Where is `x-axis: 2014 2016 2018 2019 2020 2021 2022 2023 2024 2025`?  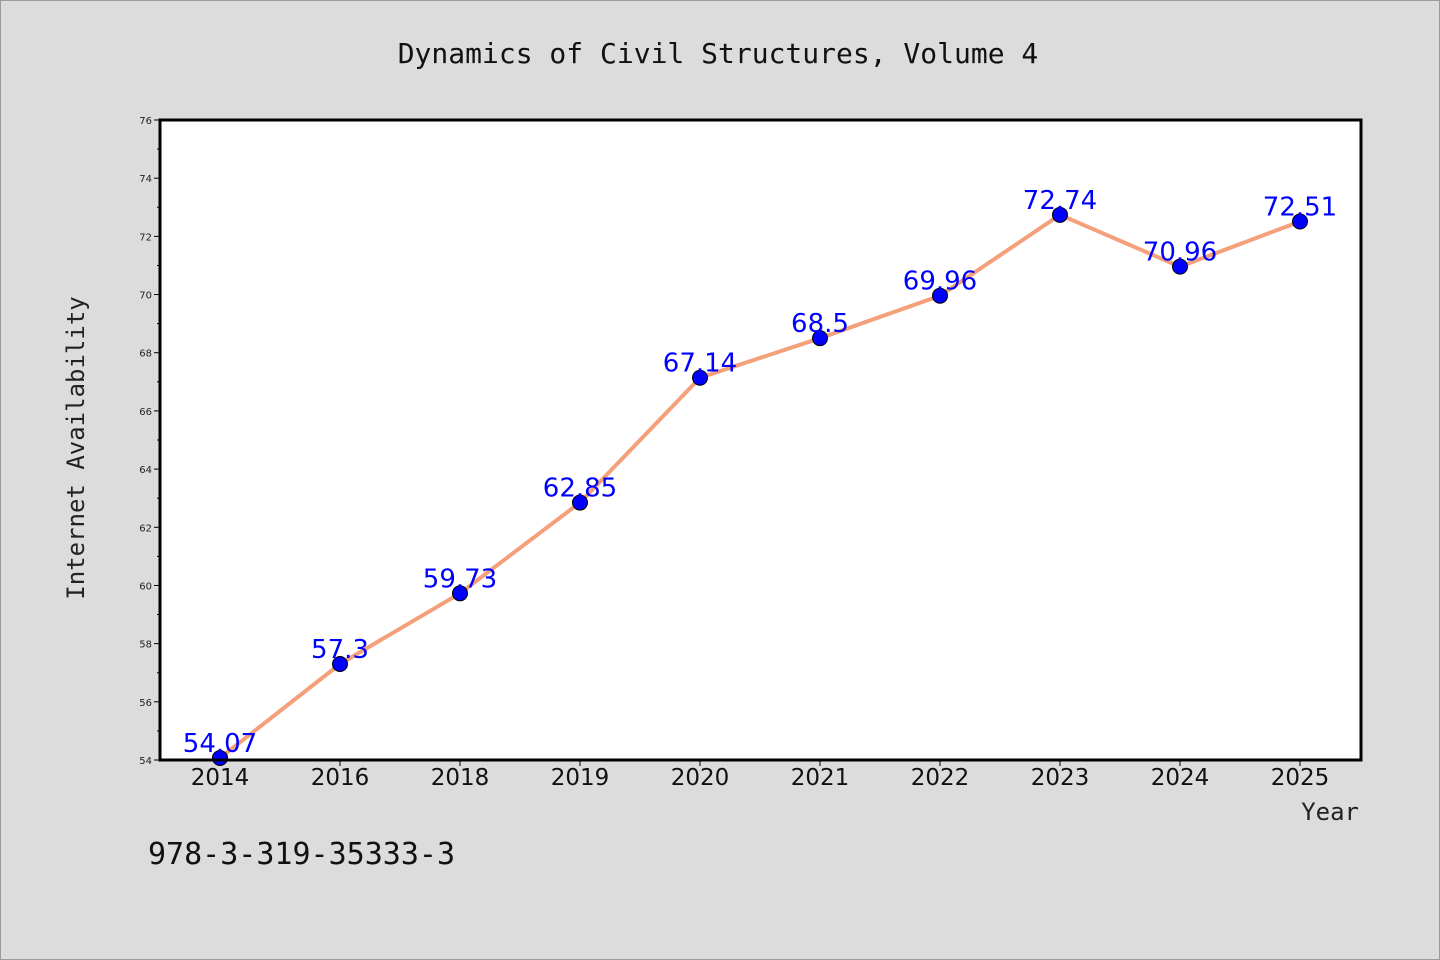
x-axis: 2014 2016 2018 2019 2020 2021 2022 2023 2024 2025 is located at coordinates (760, 775).